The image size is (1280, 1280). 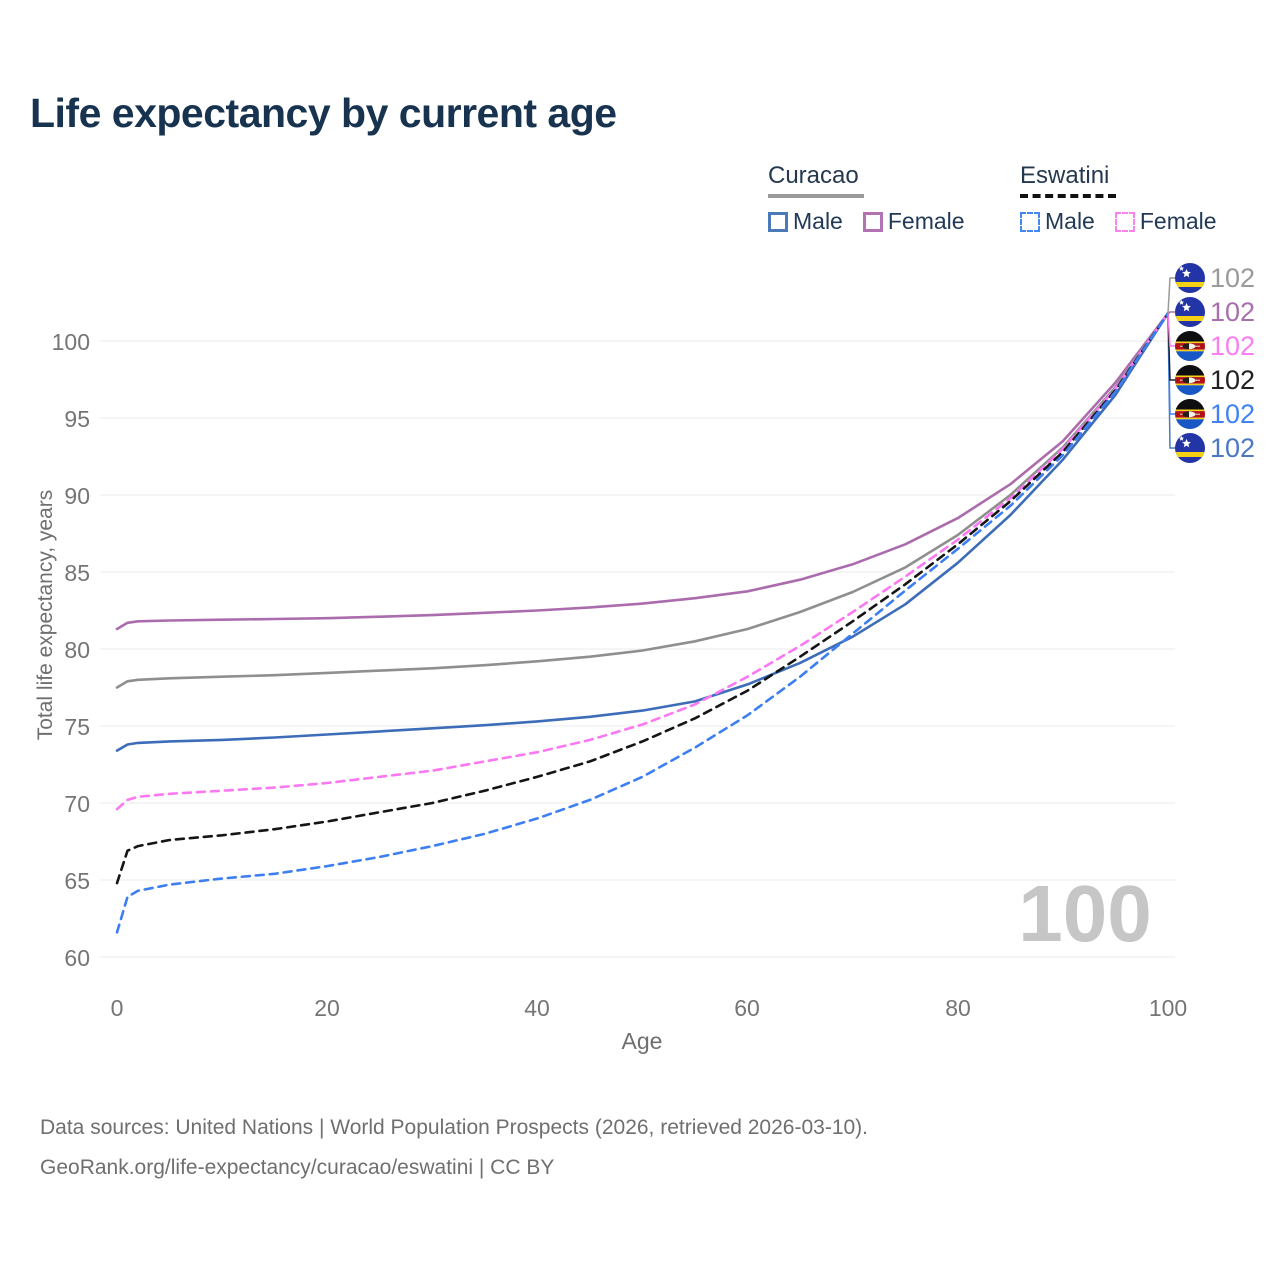 What do you see at coordinates (77, 573) in the screenshot?
I see `y-tick-label: 85` at bounding box center [77, 573].